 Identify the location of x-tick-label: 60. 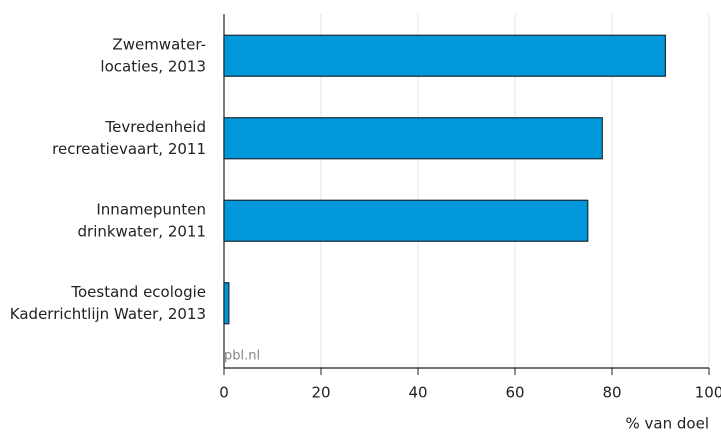
(514, 393).